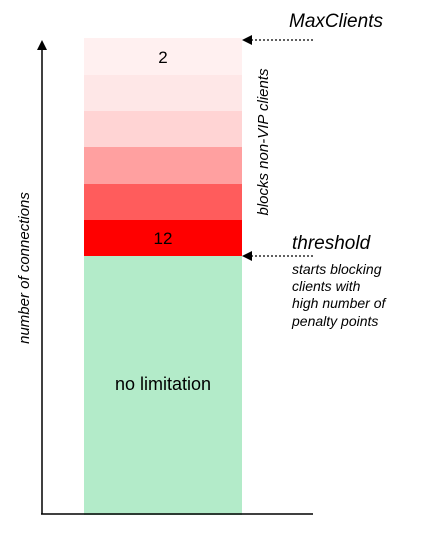 This screenshot has height=544, width=428. I want to click on threshold-note-line-4: penalty points, so click(334, 321).